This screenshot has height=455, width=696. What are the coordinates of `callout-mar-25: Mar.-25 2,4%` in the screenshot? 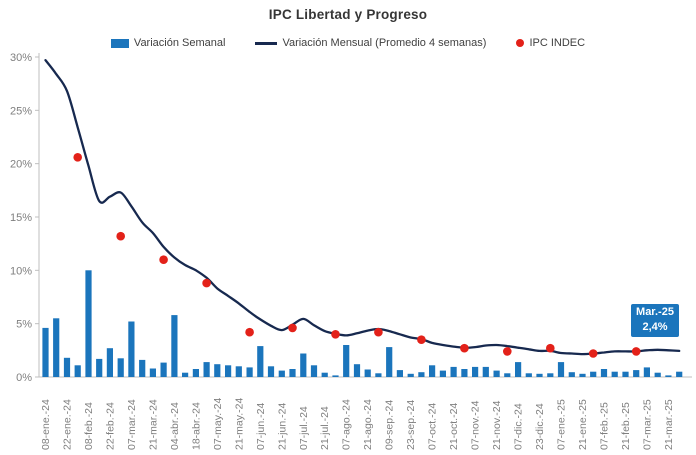 It's located at (655, 320).